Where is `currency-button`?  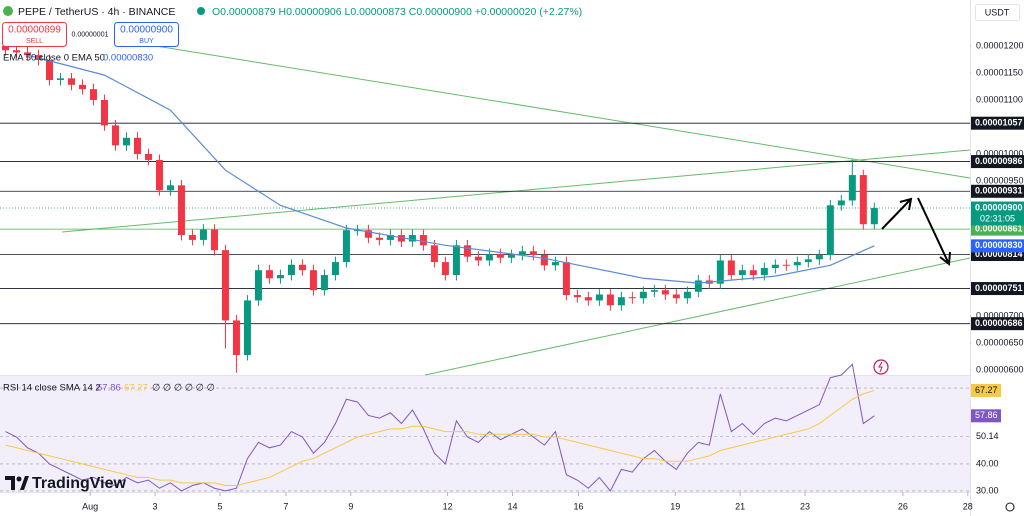 currency-button is located at coordinates (997, 12).